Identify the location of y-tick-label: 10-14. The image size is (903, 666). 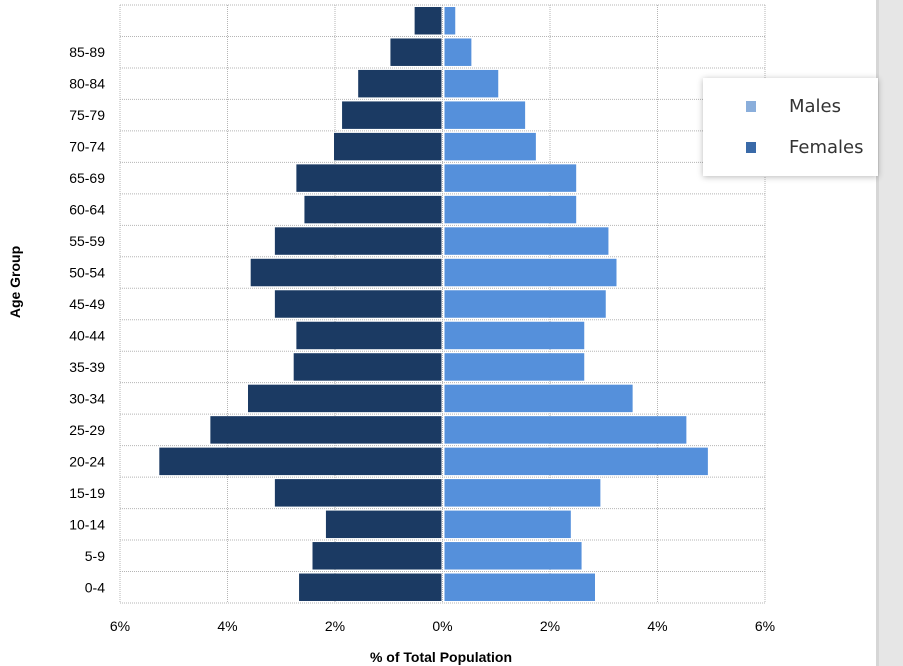
(87, 524).